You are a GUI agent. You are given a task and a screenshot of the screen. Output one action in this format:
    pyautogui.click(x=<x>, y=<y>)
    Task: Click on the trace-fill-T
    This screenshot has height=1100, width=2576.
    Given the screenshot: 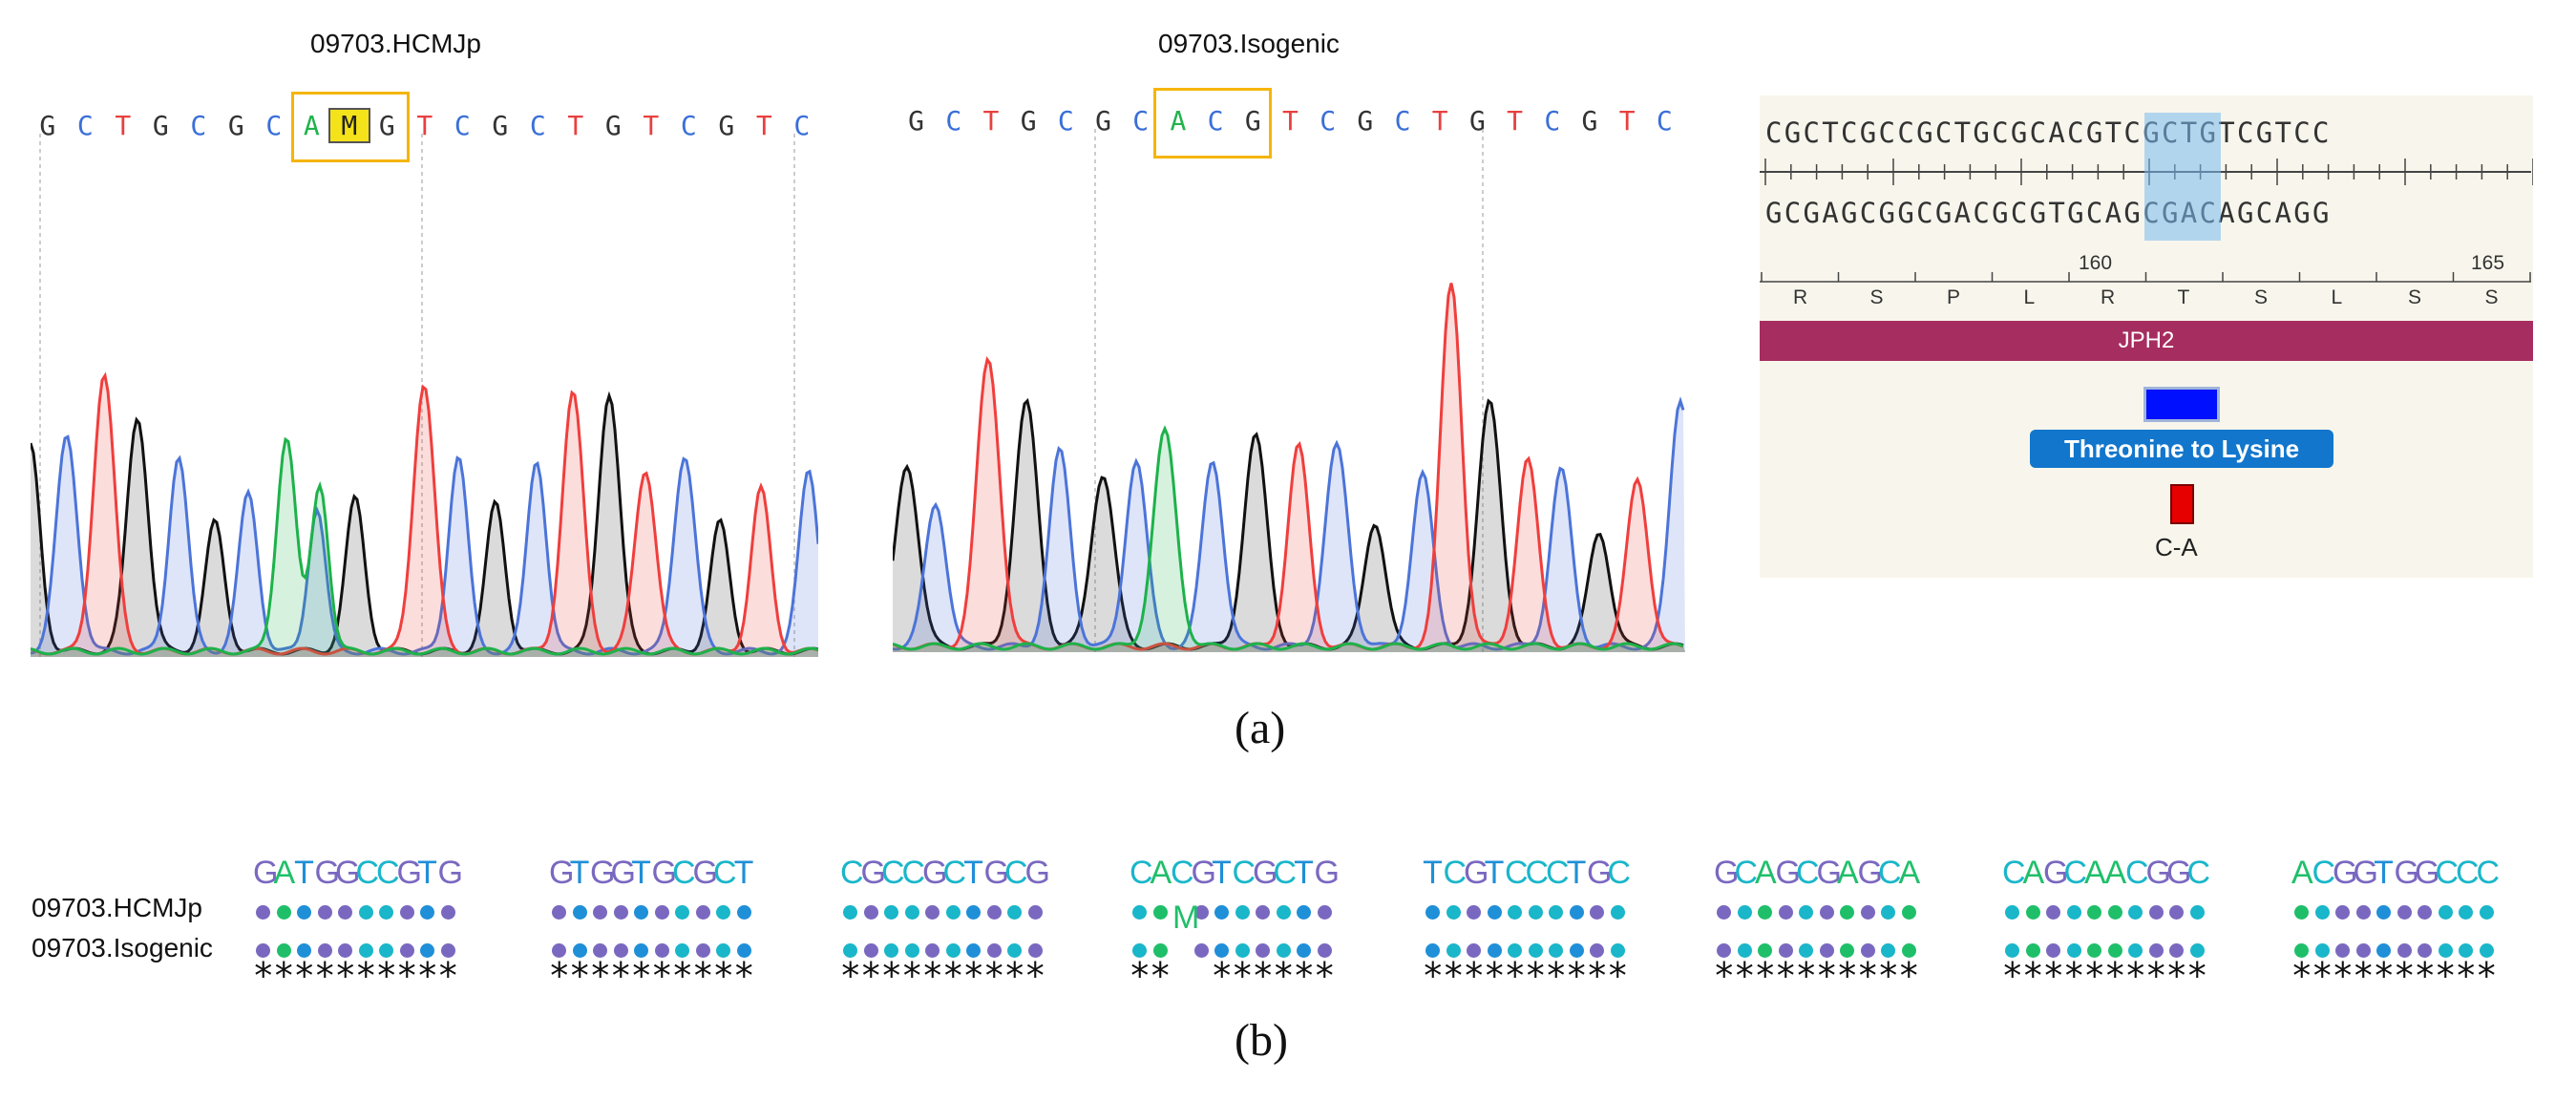 What is the action you would take?
    pyautogui.click(x=424, y=516)
    